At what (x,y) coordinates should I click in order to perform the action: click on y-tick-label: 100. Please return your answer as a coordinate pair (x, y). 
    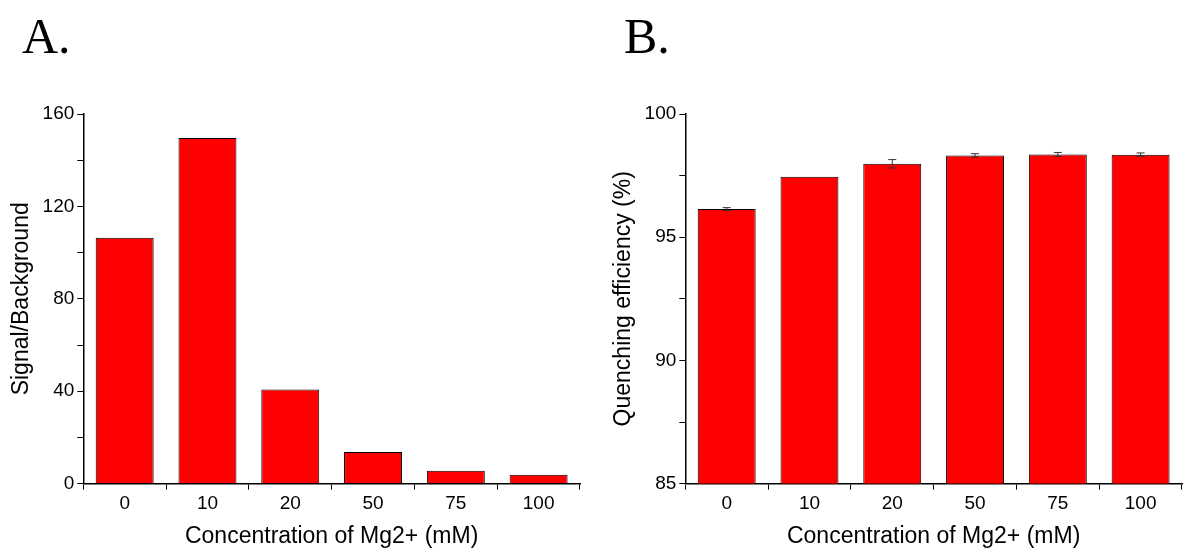
    Looking at the image, I should click on (660, 113).